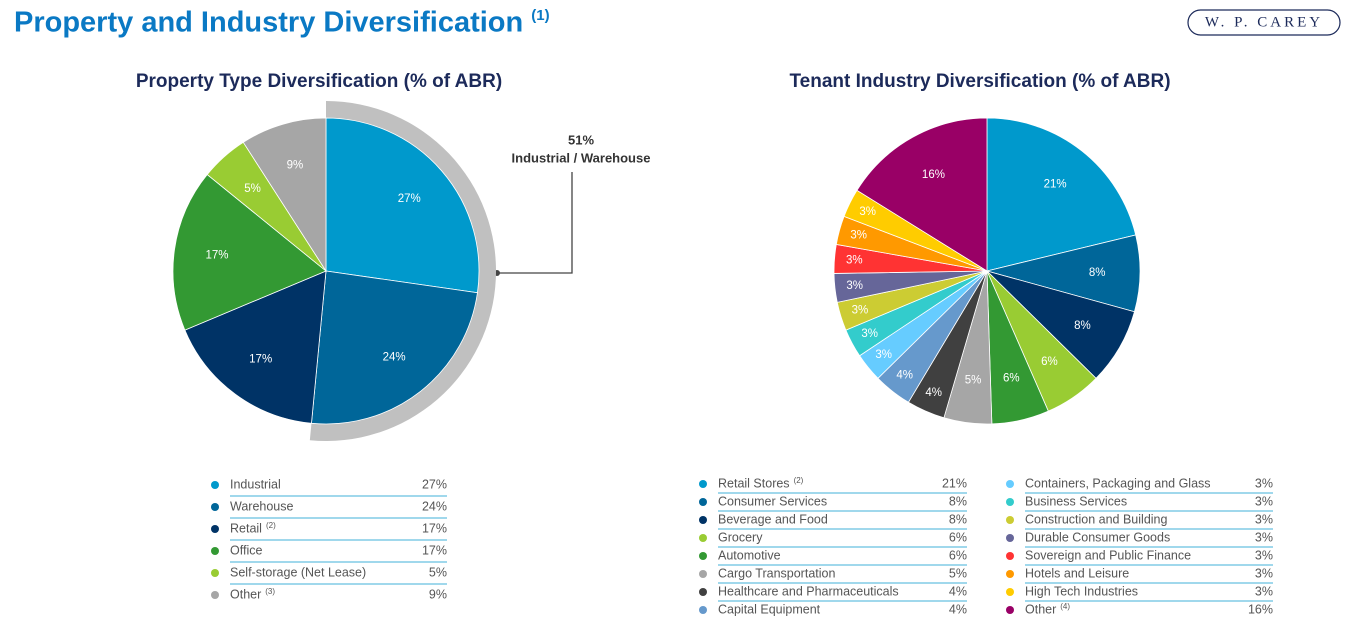 This screenshot has width=1351, height=627. Describe the element at coordinates (808, 591) in the screenshot. I see `legend-label: Healthcare and Pharmaceuticals` at that location.